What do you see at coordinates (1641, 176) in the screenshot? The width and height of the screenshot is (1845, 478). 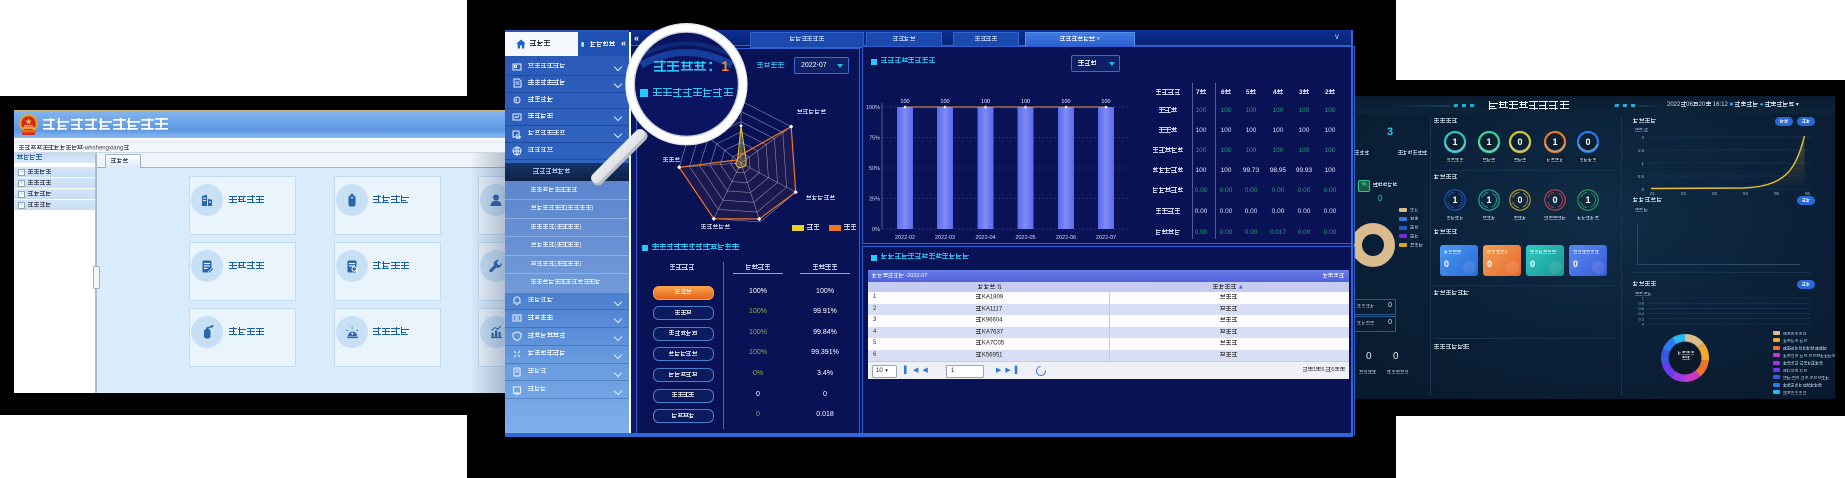 I see `svg-text: 0.5` at bounding box center [1641, 176].